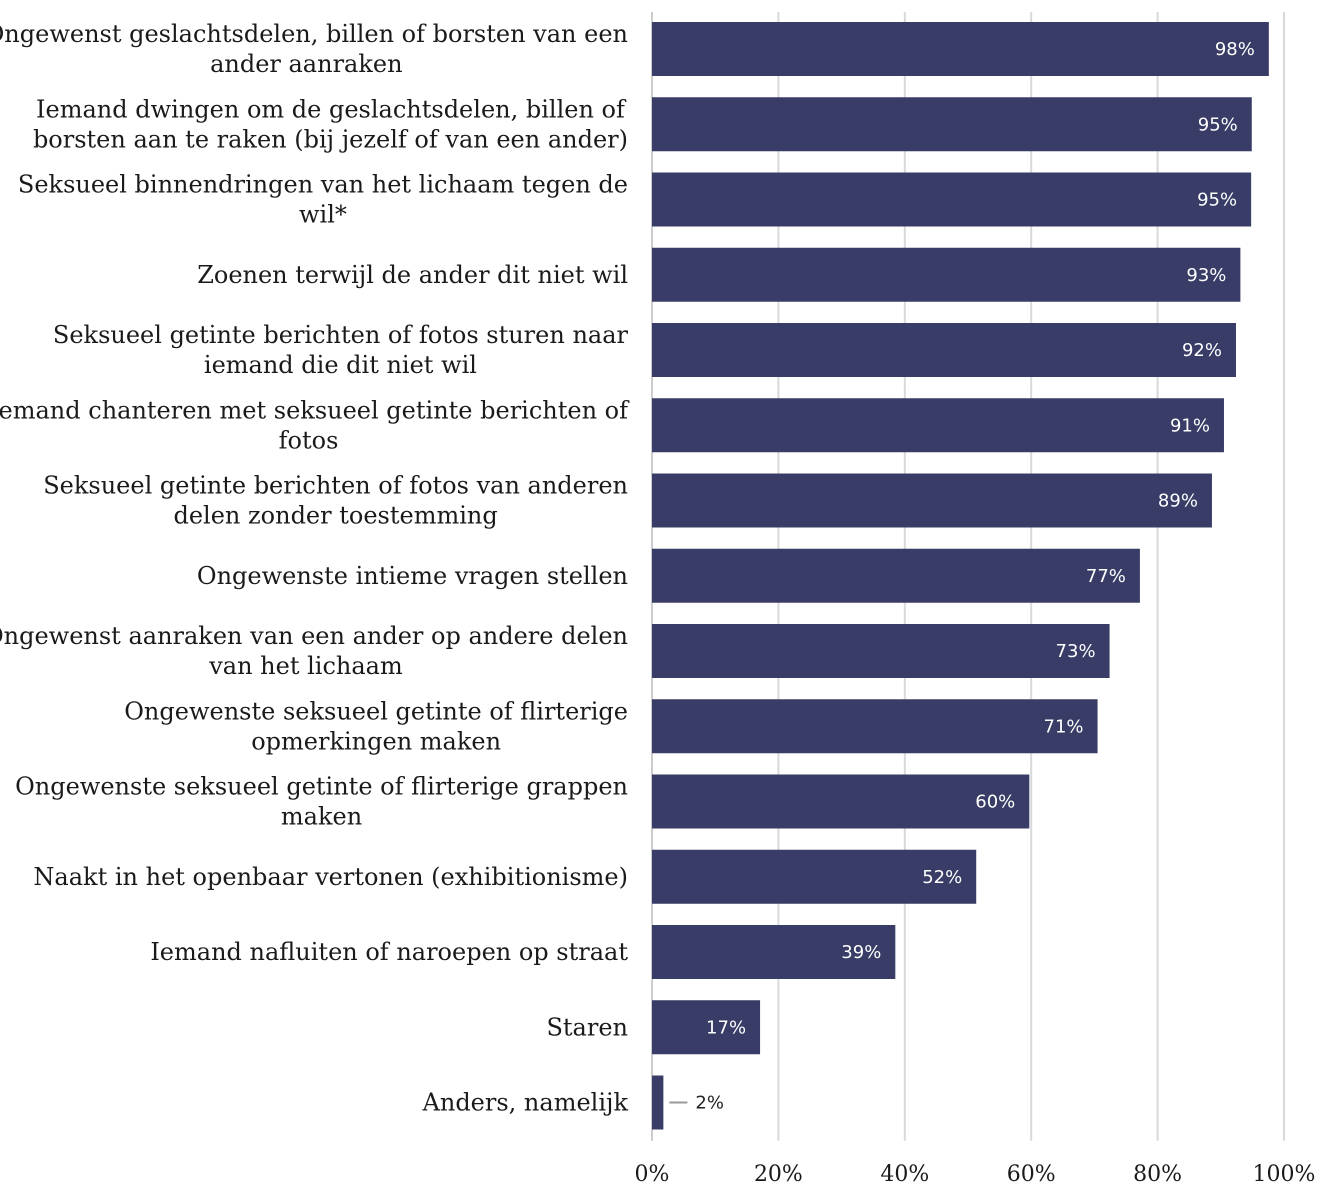 Image resolution: width=1319 pixels, height=1185 pixels. I want to click on x-axis-tick-labels: 0% 20% 40% 60% 80% 100%, so click(975, 1173).